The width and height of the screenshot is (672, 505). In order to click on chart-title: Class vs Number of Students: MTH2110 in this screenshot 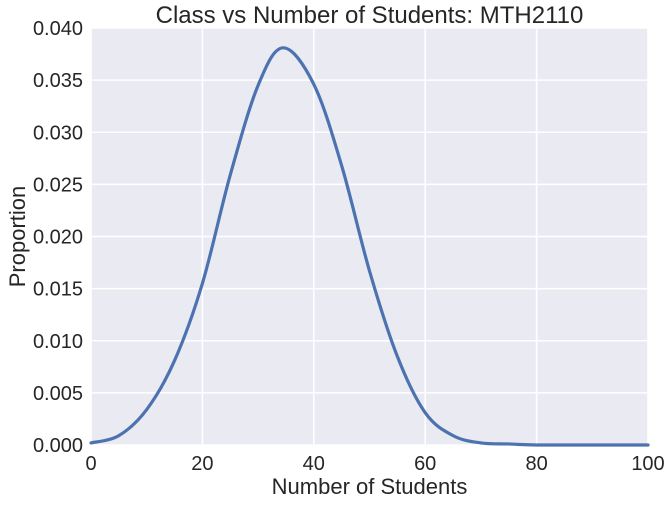, I will do `click(370, 15)`.